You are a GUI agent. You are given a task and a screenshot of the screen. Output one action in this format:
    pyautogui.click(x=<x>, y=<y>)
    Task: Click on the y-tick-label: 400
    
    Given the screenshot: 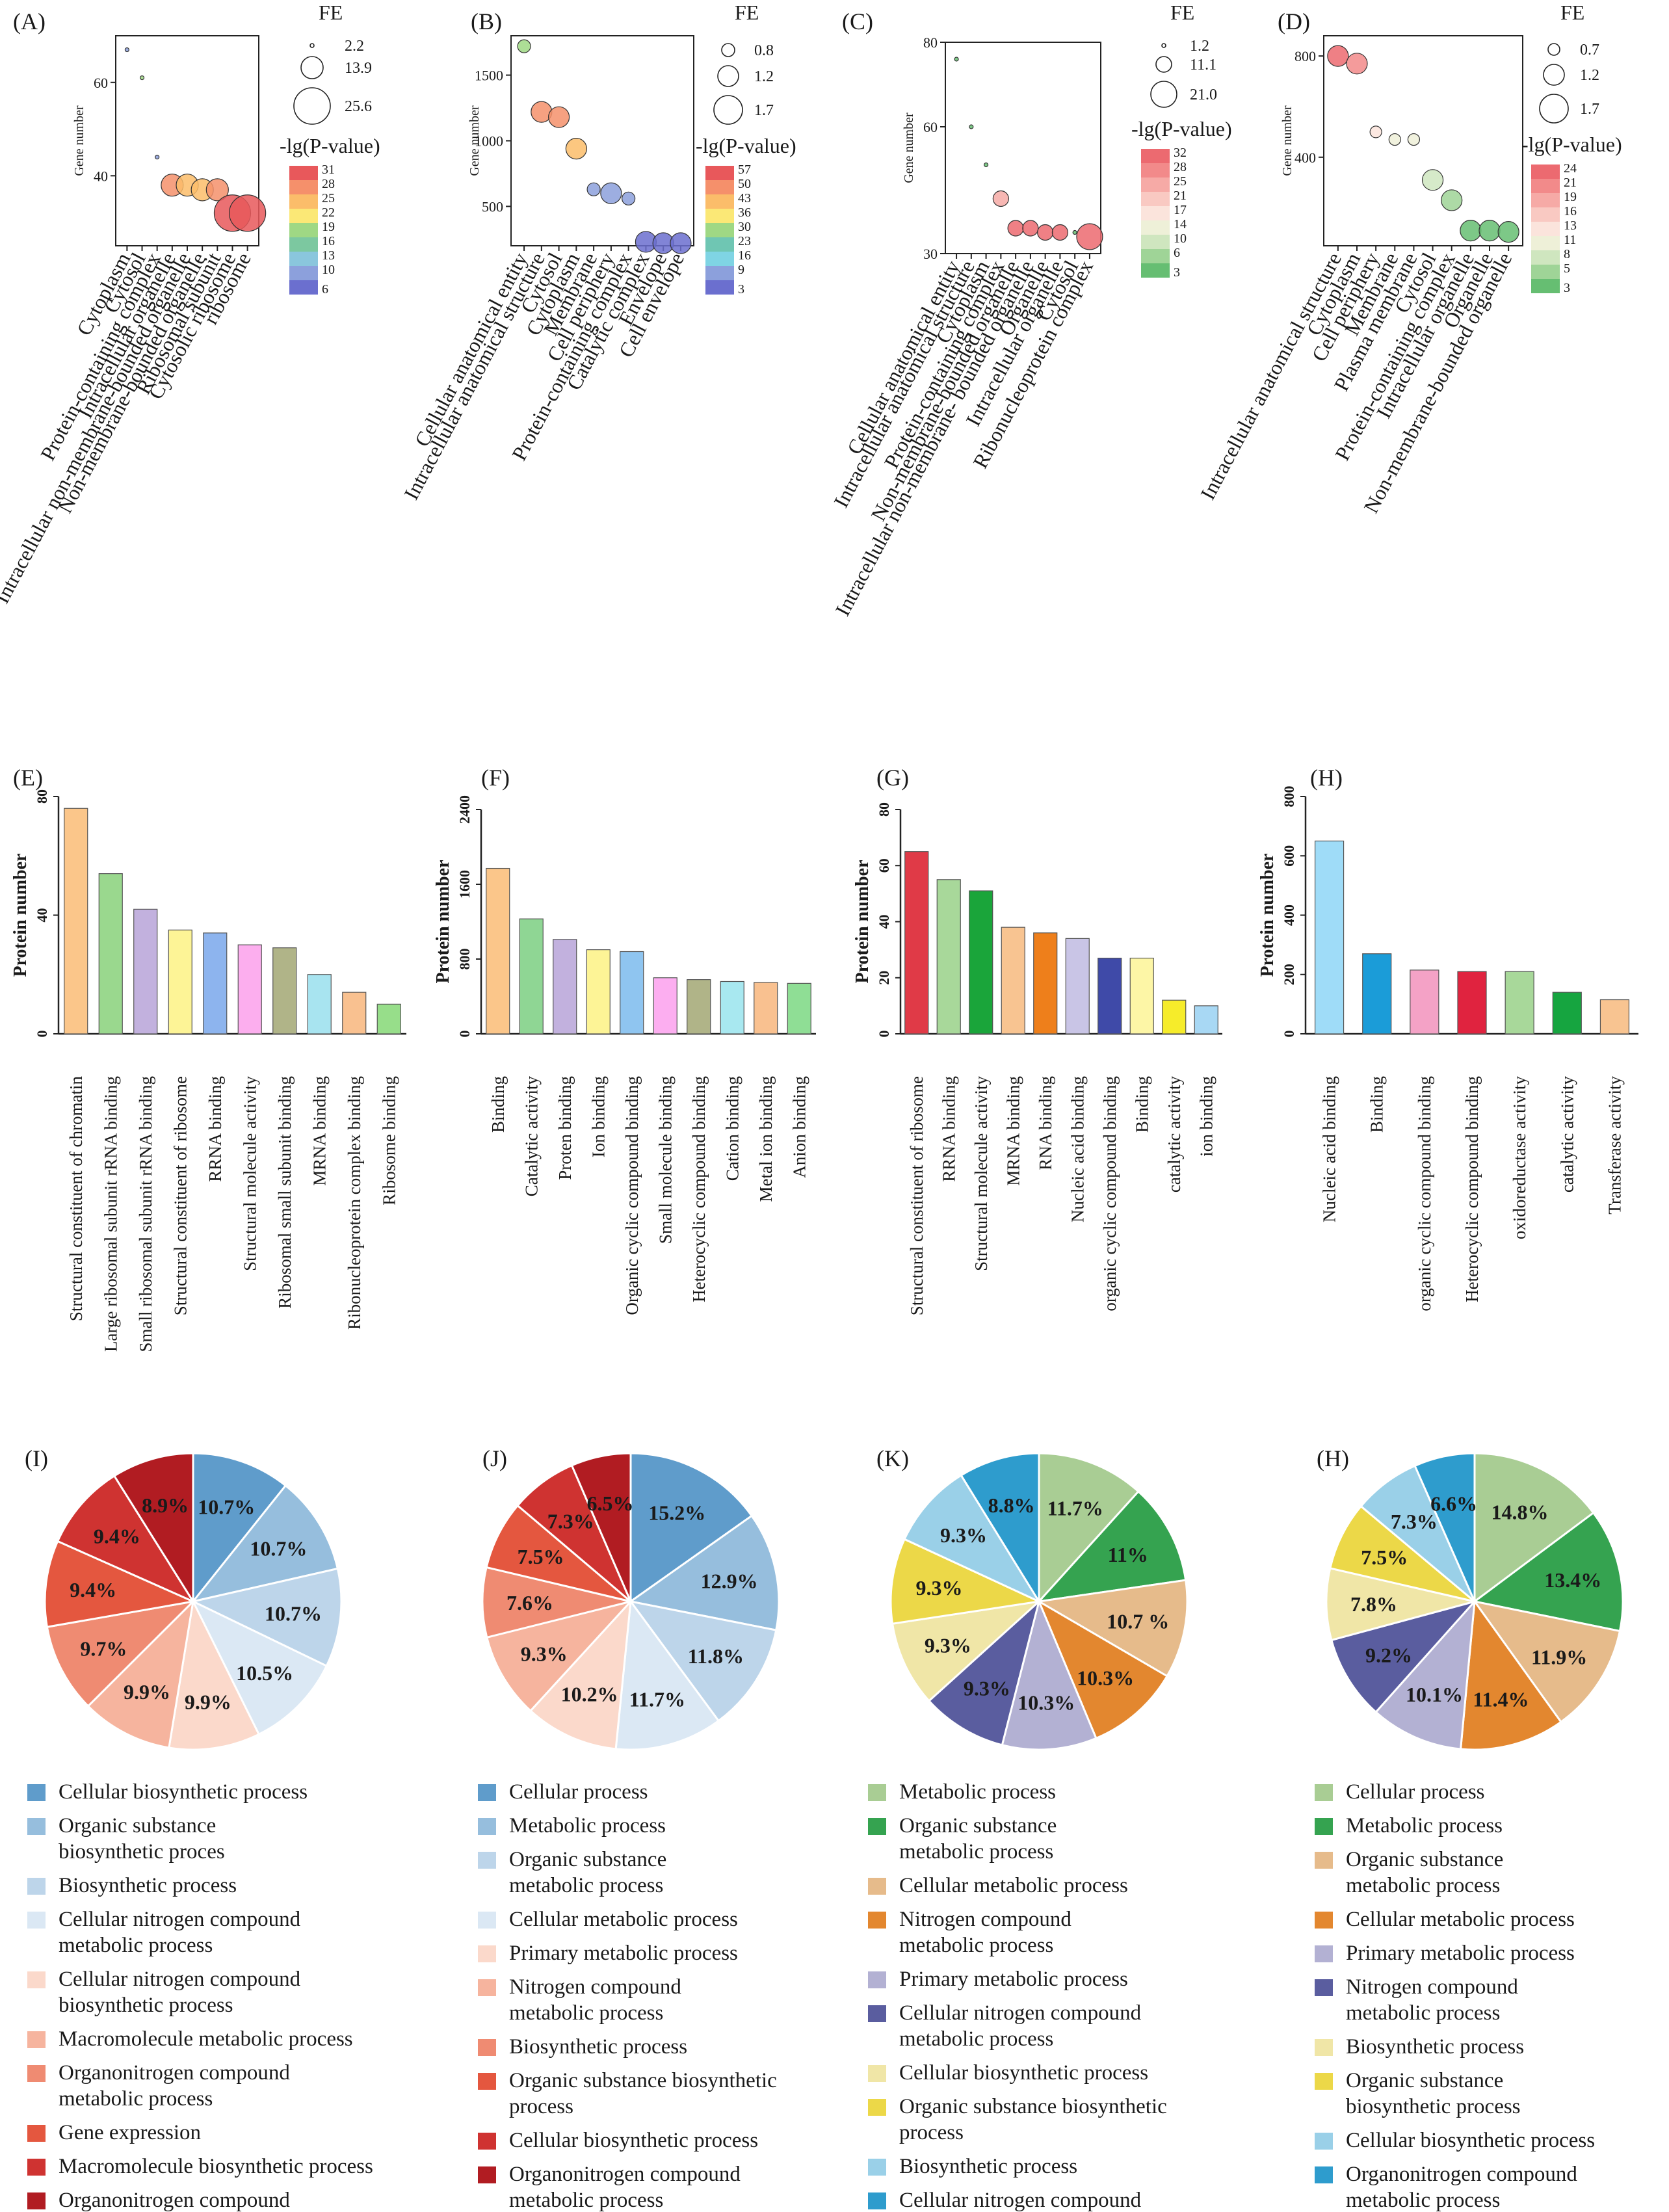 What is the action you would take?
    pyautogui.click(x=1289, y=915)
    